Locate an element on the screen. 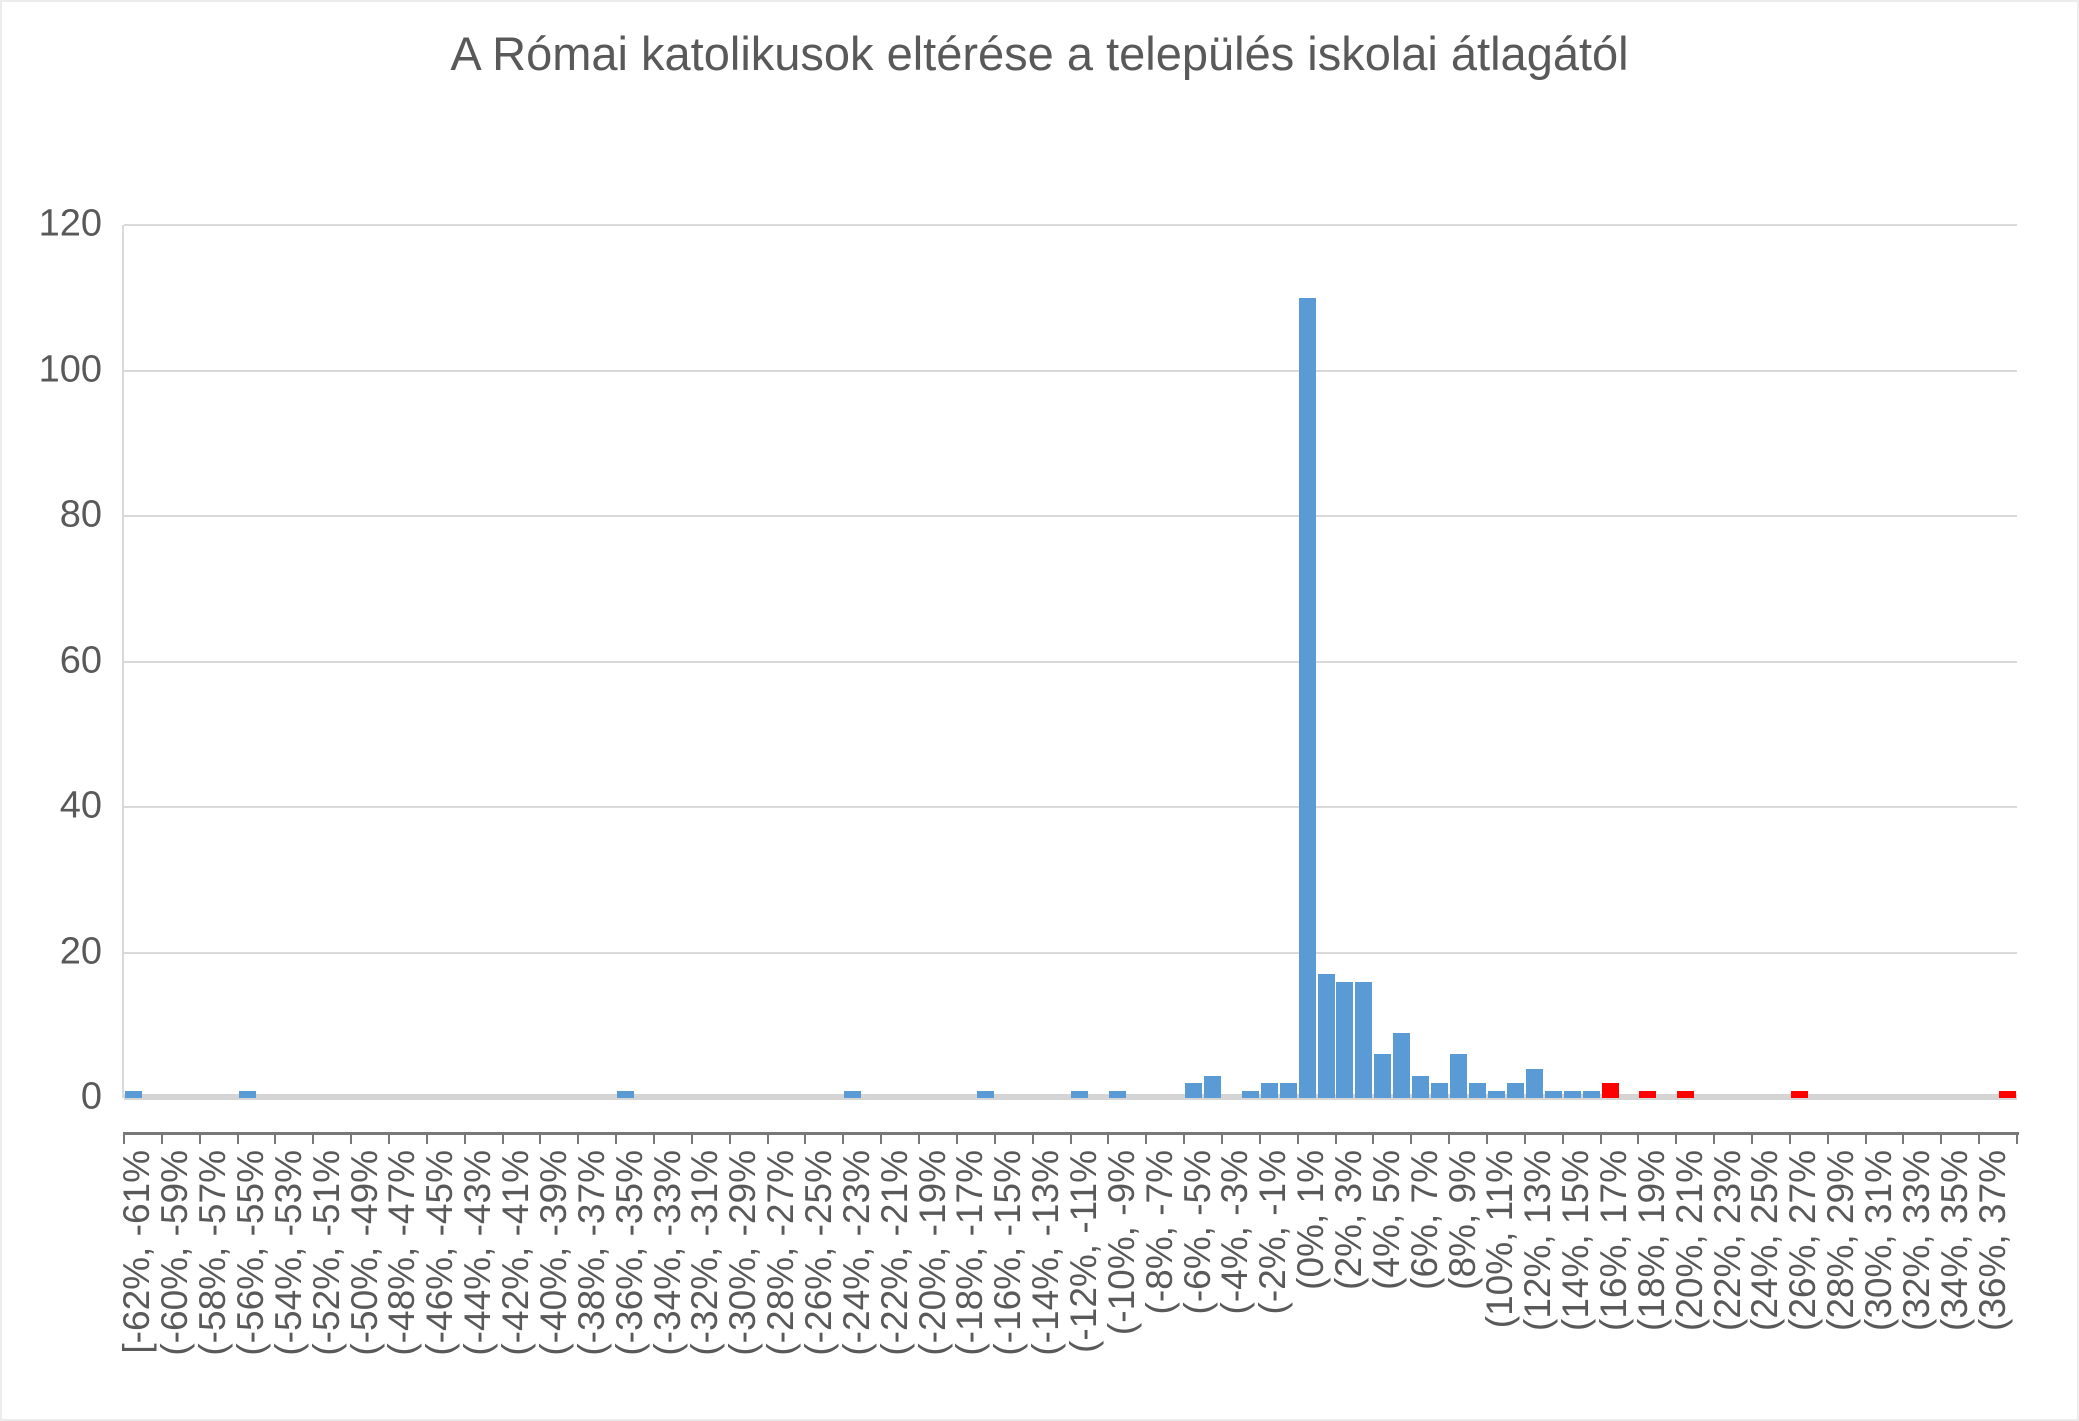 The height and width of the screenshot is (1421, 2079). x-tick-label: (-8%, -7% is located at coordinates (1159, 1232).